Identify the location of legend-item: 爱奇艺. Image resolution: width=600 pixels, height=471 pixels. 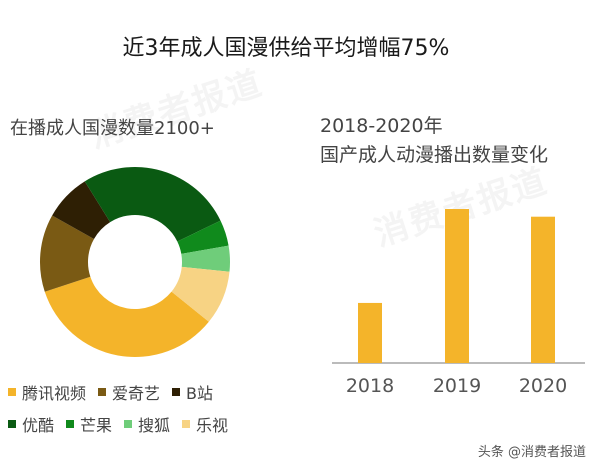
(129, 392).